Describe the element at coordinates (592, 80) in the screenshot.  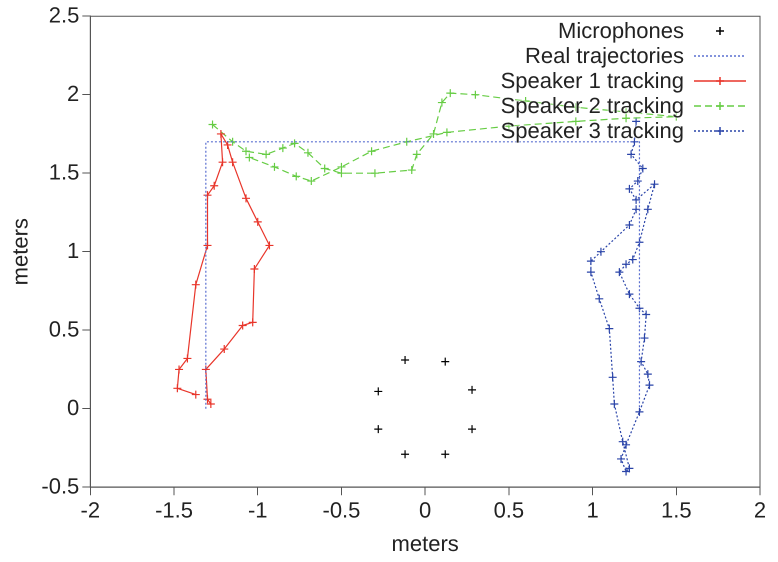
I see `legend-label: Speaker 1 tracking` at that location.